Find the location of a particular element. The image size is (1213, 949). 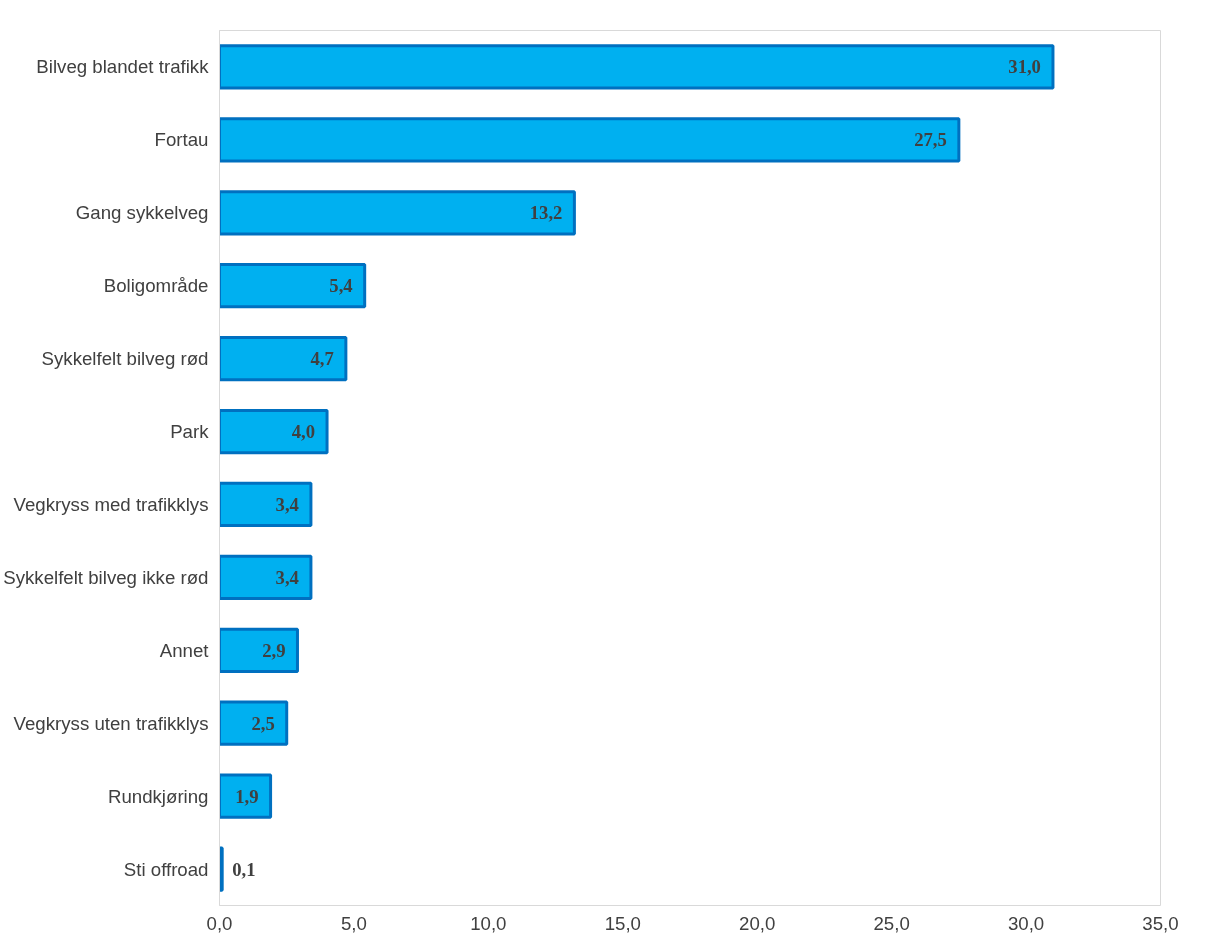

data-label: 4,7 is located at coordinates (322, 359).